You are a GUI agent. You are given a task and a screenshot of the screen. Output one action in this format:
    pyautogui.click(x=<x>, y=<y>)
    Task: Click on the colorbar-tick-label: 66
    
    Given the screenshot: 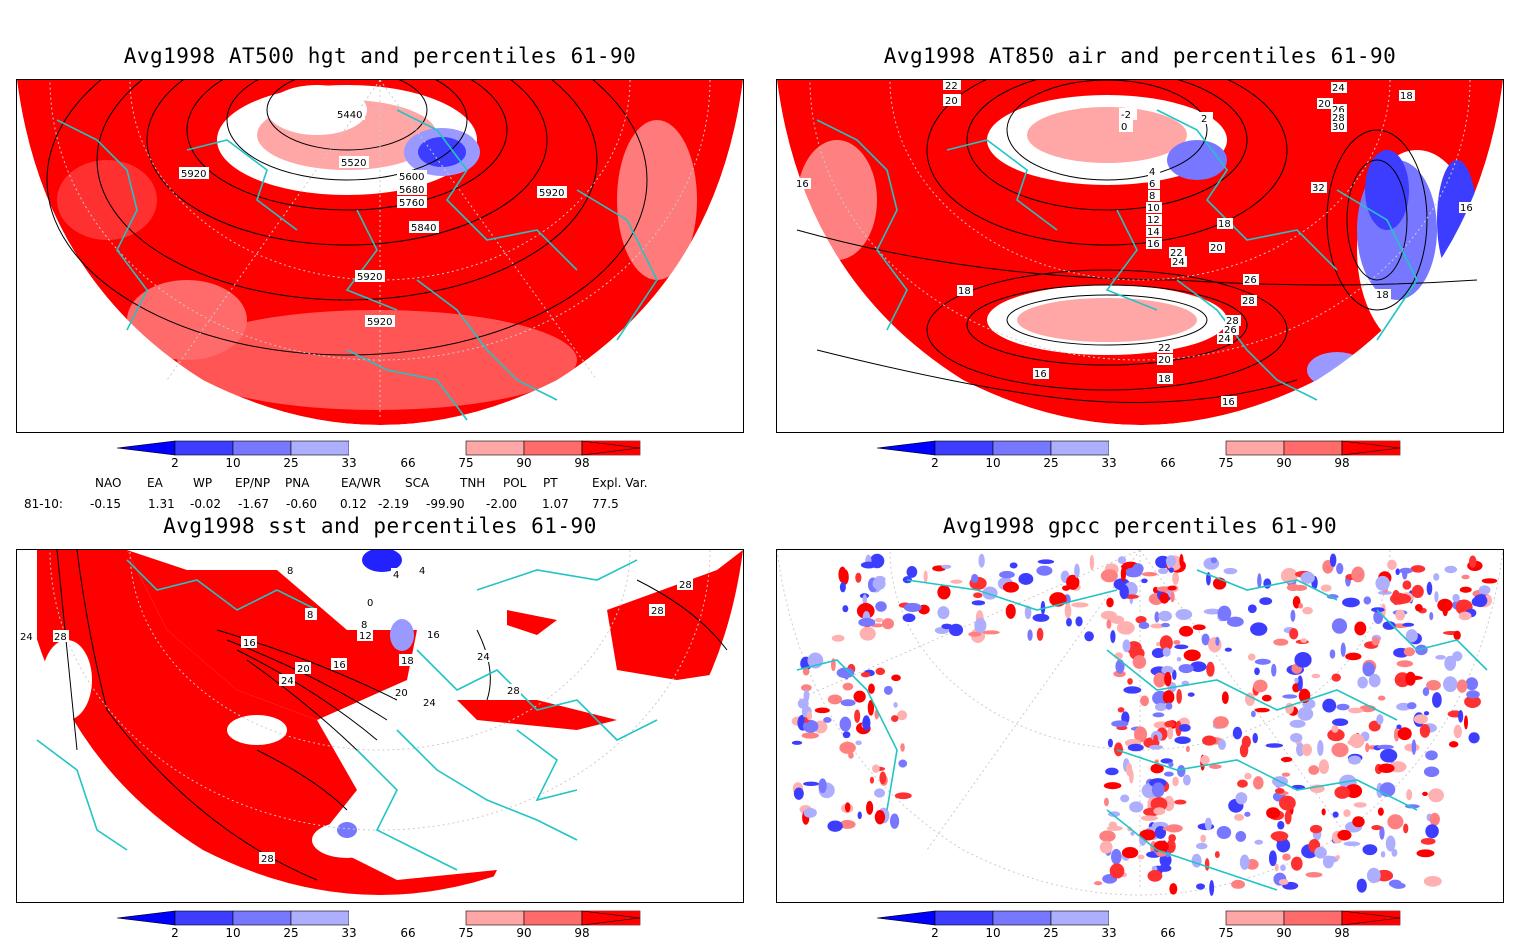 What is the action you would take?
    pyautogui.click(x=1168, y=933)
    